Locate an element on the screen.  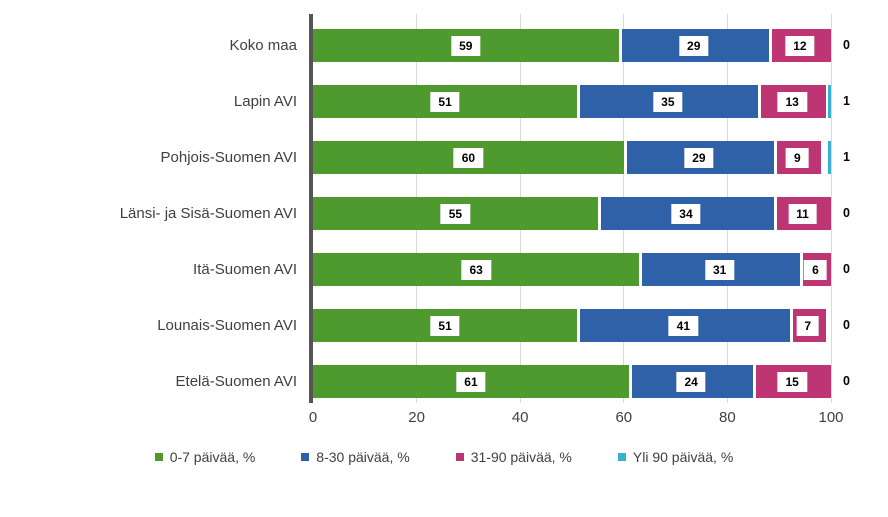
data-label: 11 is located at coordinates (802, 213).